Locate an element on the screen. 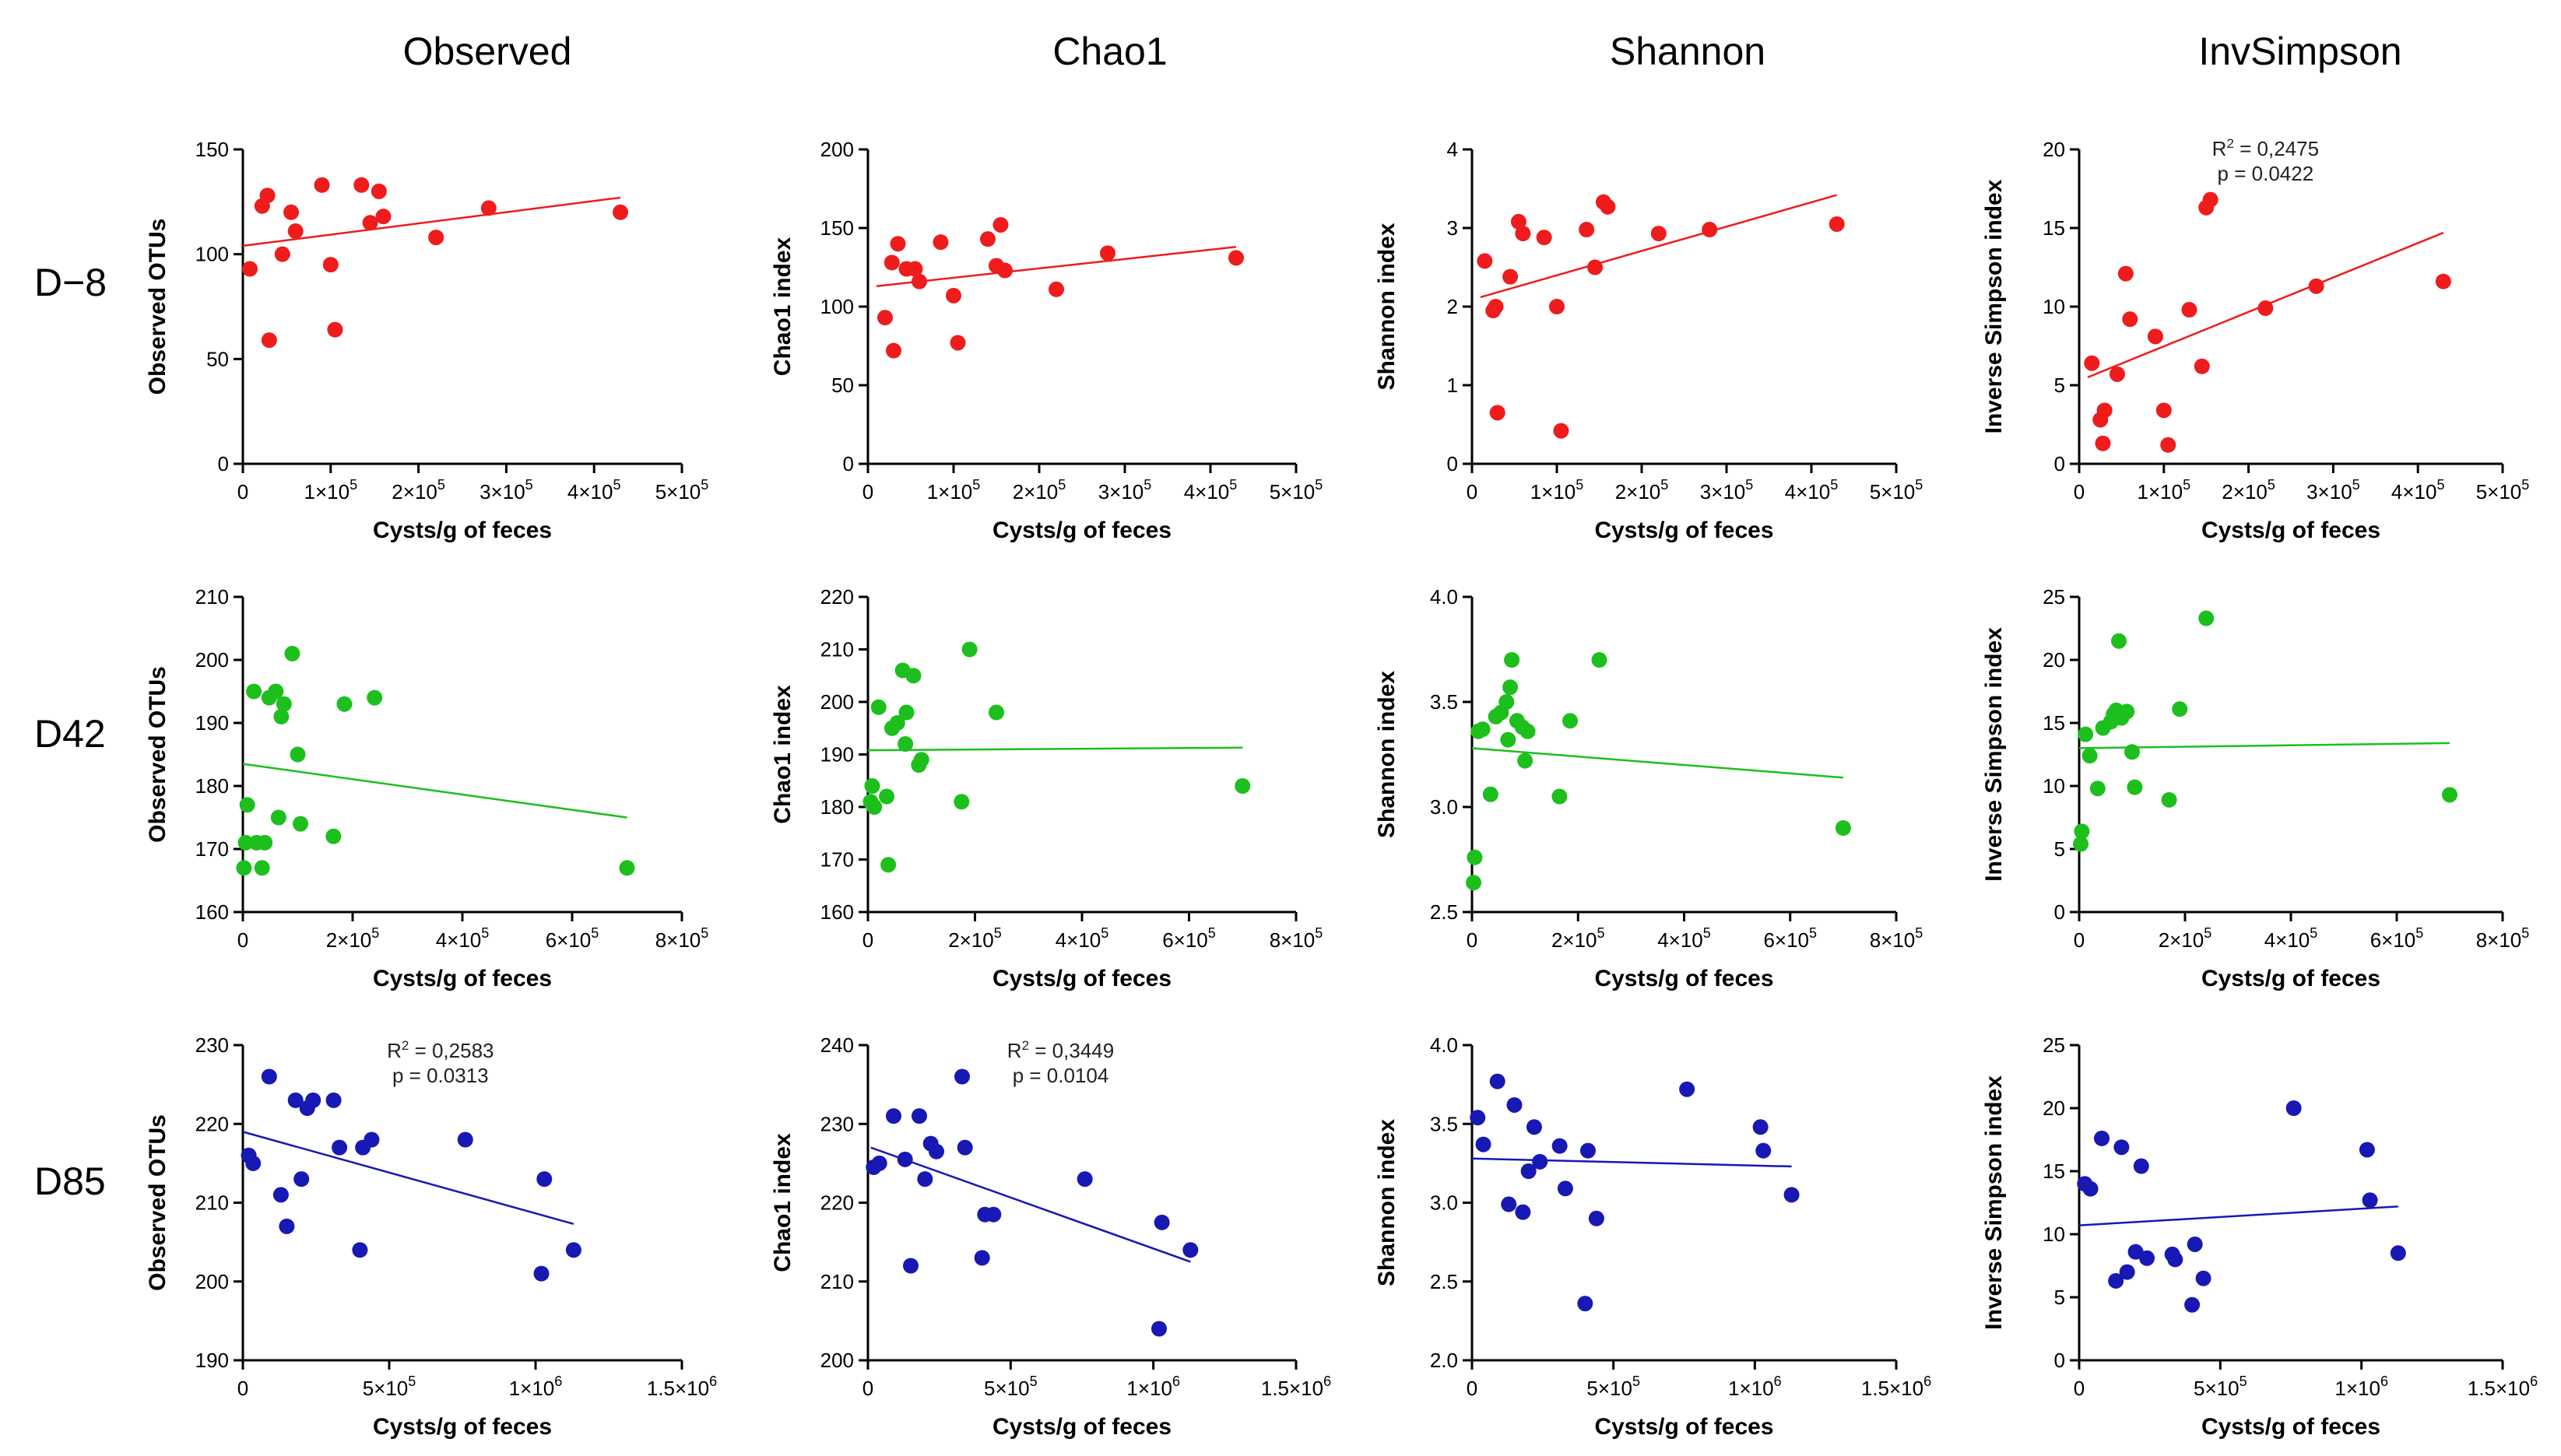 Image resolution: width=2561 pixels, height=1456 pixels. x-tick-label: 2×10⁵ is located at coordinates (1039, 490).